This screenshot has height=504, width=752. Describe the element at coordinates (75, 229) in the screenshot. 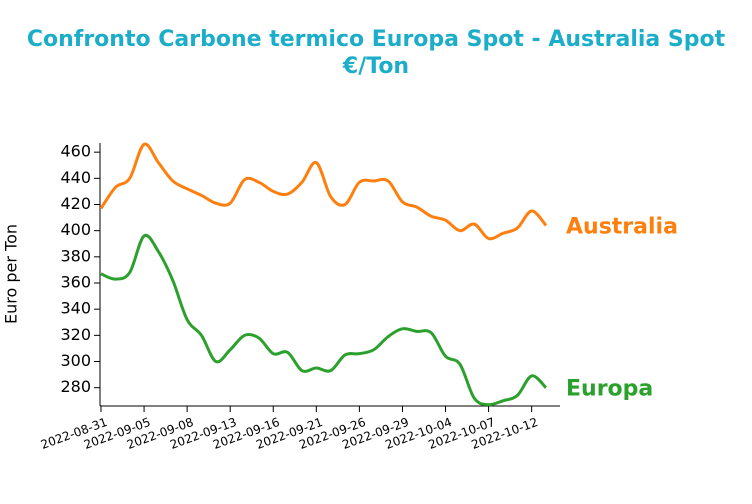

I see `y-tick-label: 400` at that location.